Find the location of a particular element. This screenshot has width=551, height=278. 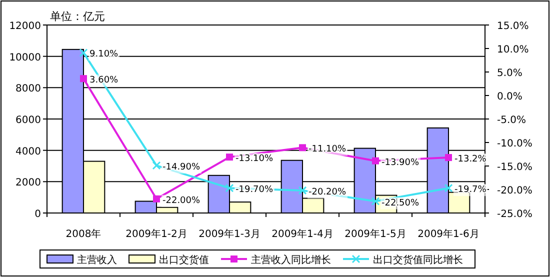

y-tick-label: 4000 is located at coordinates (28, 152).